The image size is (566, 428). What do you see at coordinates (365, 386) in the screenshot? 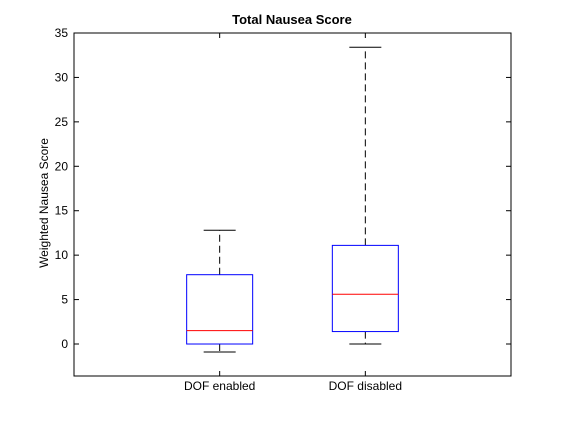
I see `x-tick-label: DOF disabled` at bounding box center [365, 386].